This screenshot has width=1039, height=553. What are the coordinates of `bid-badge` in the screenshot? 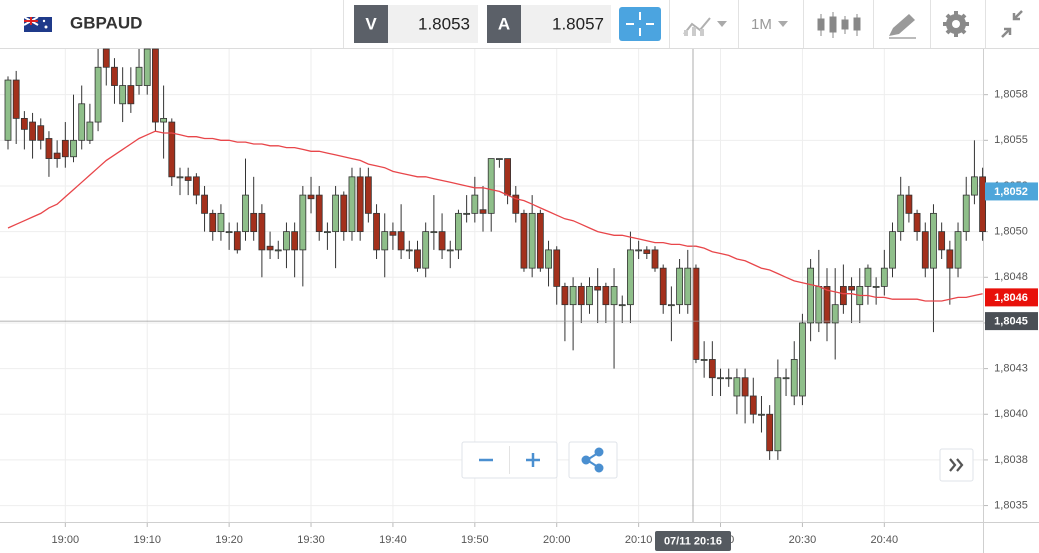 It's located at (371, 24).